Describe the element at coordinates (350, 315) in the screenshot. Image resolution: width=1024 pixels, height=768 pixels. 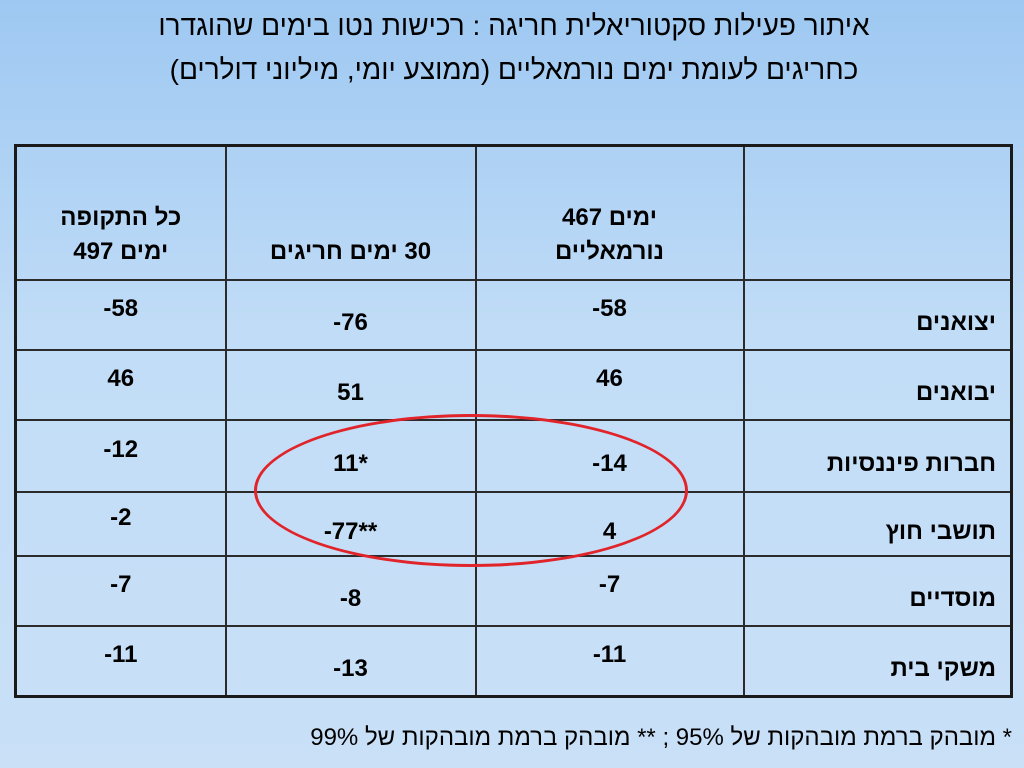
I see `cell-abnormal: -76` at that location.